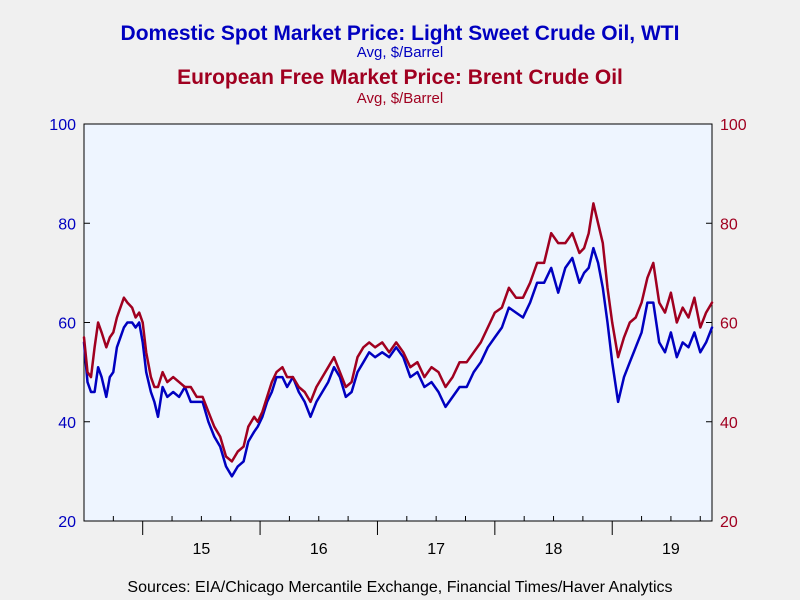 This screenshot has width=800, height=600. Describe the element at coordinates (67, 423) in the screenshot. I see `left-y-tick-label: 40` at that location.